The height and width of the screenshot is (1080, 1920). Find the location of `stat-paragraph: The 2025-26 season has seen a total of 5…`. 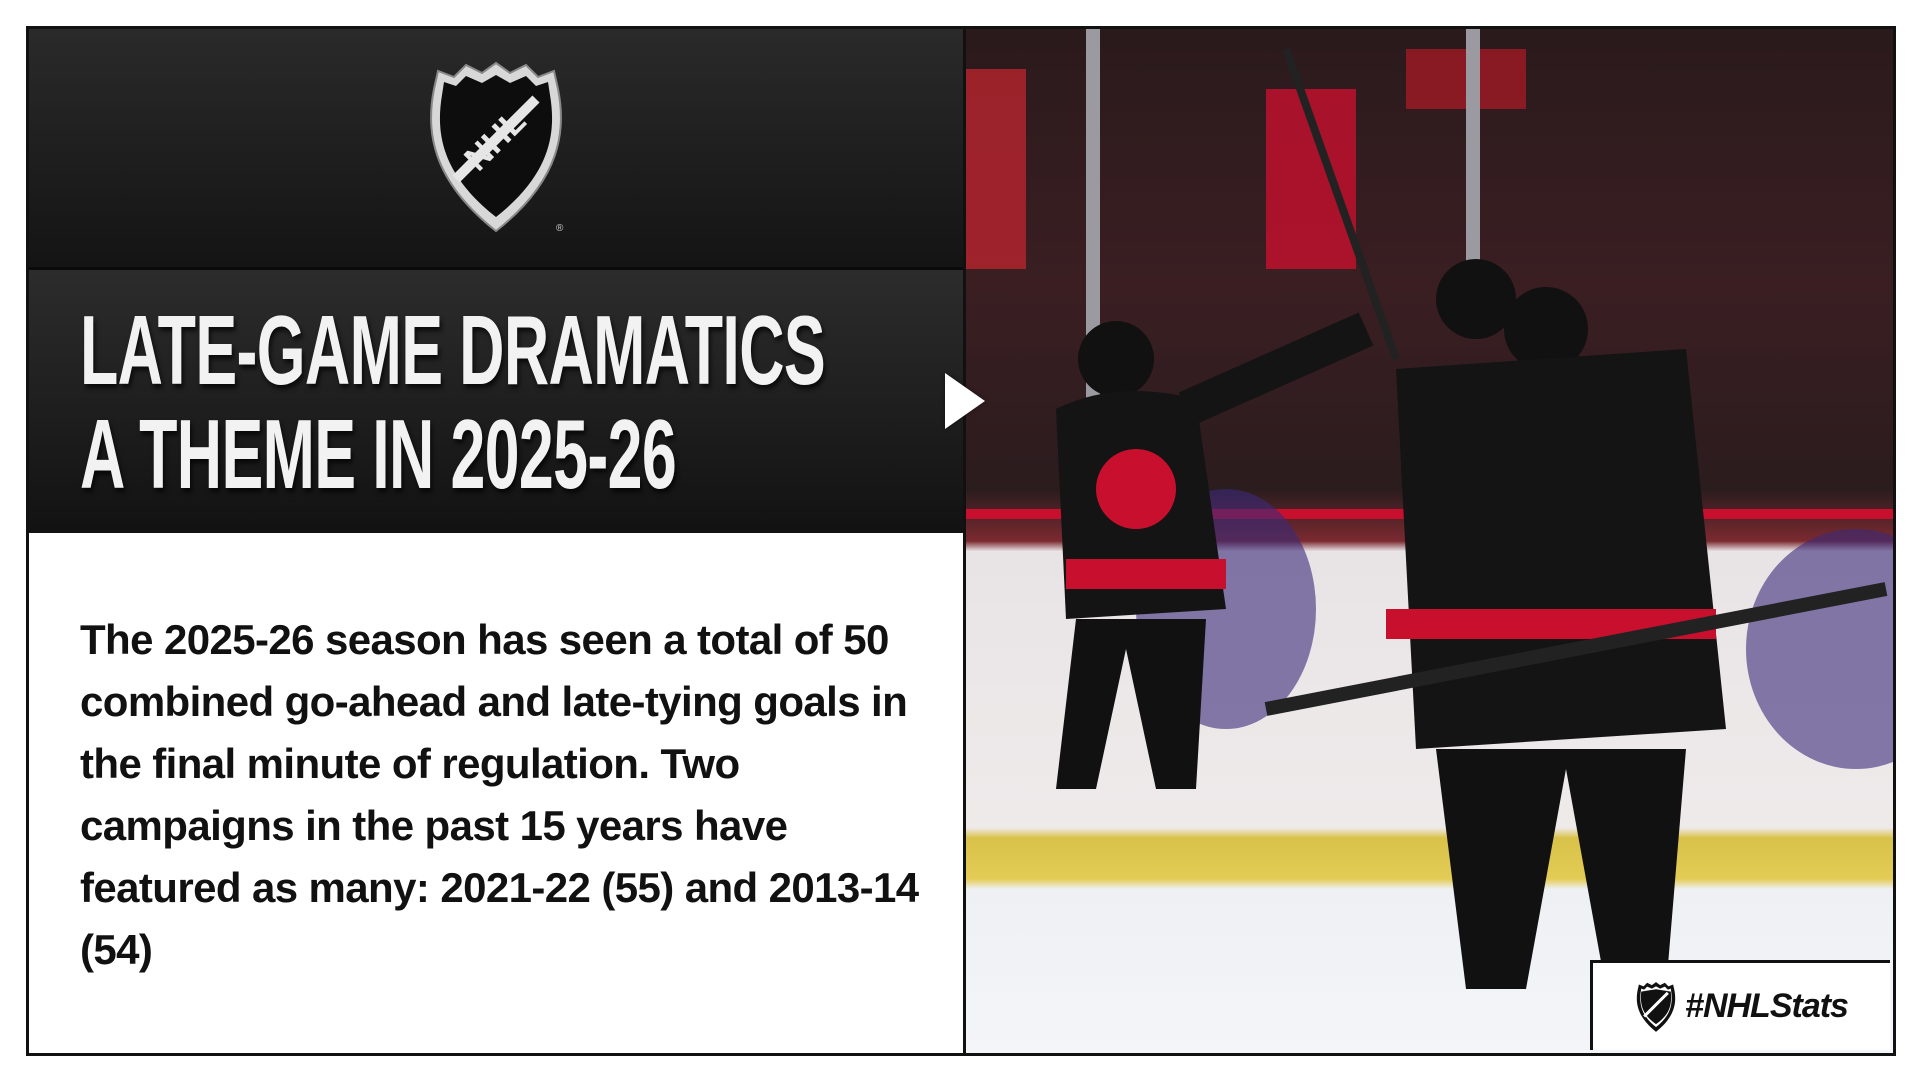

stat-paragraph: The 2025-26 season has seen a total of 5… is located at coordinates (499, 794).